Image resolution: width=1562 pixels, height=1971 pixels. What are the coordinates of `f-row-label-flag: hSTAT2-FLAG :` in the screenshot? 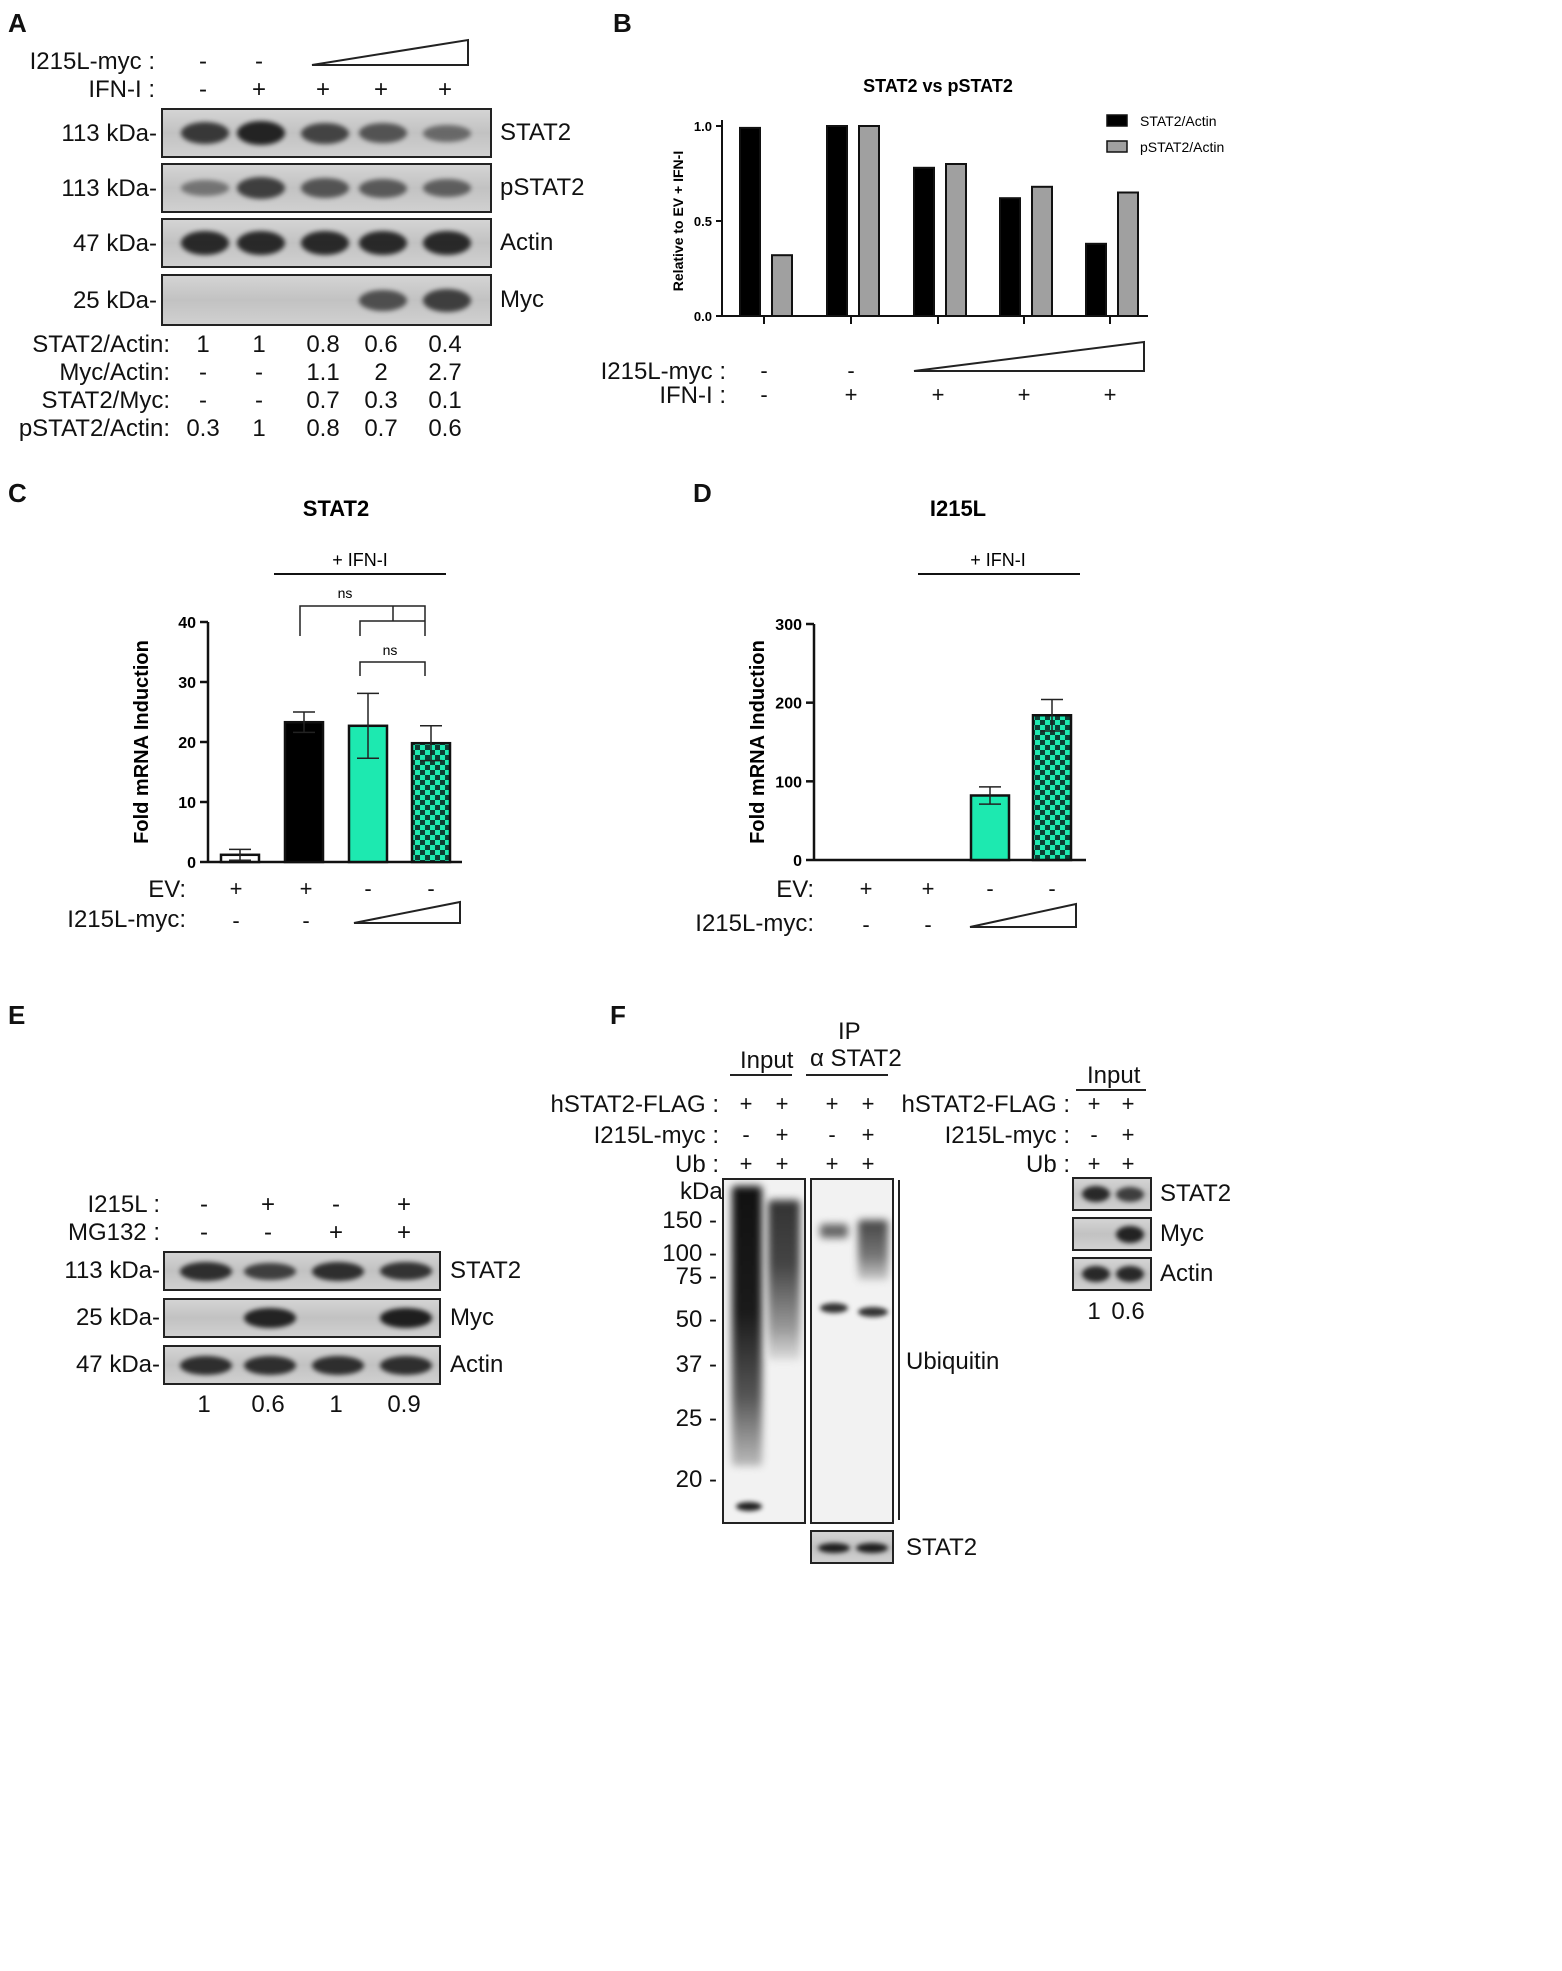 It's located at (634, 1104).